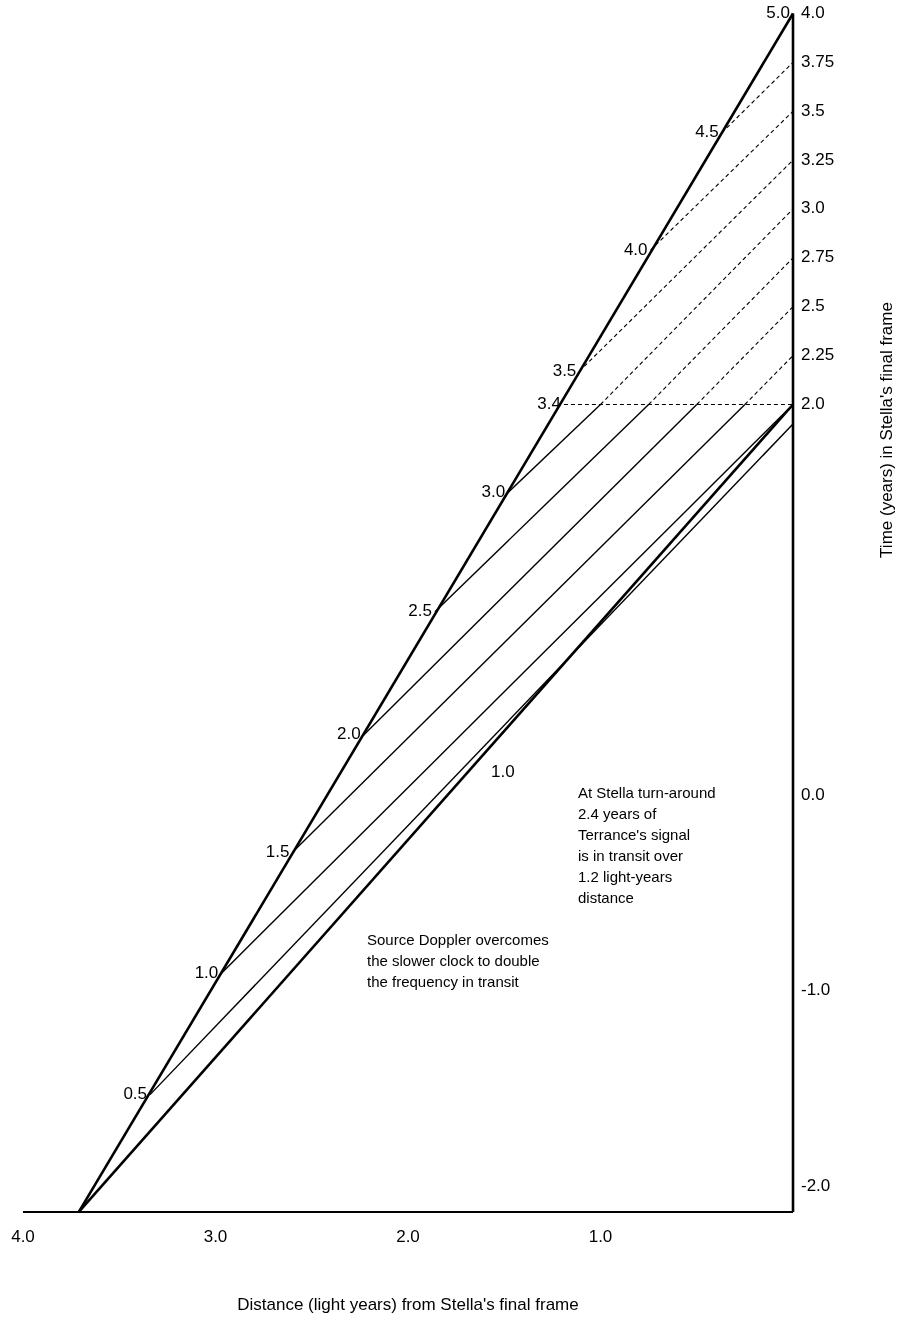 This screenshot has width=907, height=1329. Describe the element at coordinates (818, 159) in the screenshot. I see `y-tick-label: 3.25` at that location.